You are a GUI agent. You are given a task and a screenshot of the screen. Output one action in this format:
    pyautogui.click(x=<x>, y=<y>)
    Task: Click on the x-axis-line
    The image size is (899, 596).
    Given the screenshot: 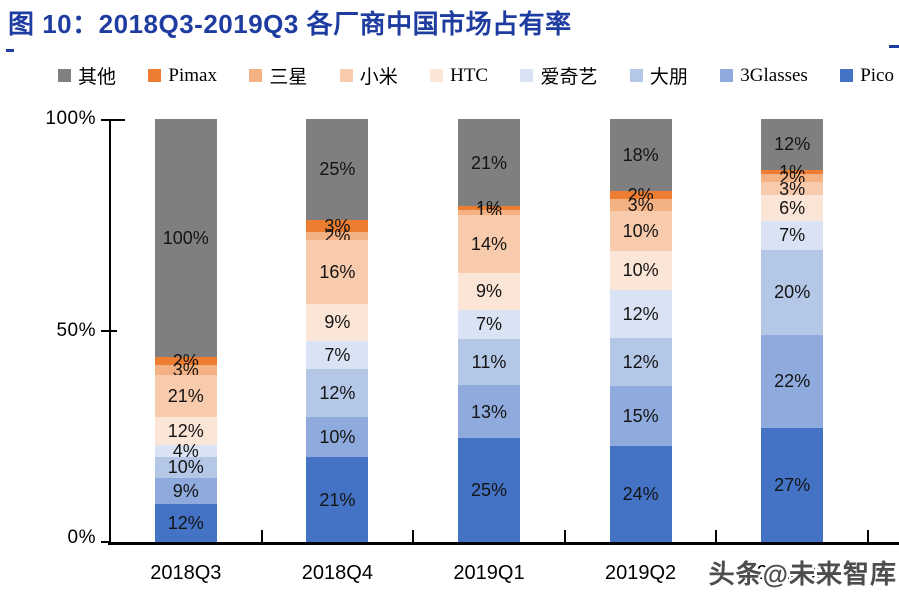 What is the action you would take?
    pyautogui.click(x=503, y=543)
    